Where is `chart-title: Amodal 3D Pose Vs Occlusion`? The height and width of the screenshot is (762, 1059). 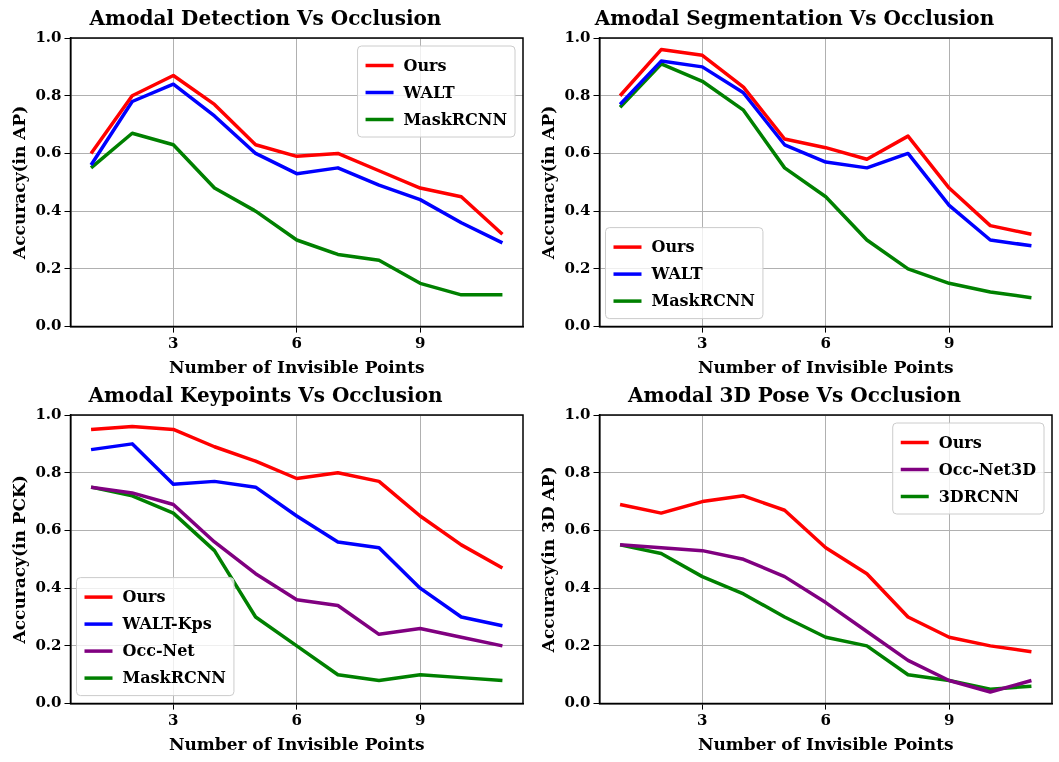 chart-title: Amodal 3D Pose Vs Occlusion is located at coordinates (794, 395).